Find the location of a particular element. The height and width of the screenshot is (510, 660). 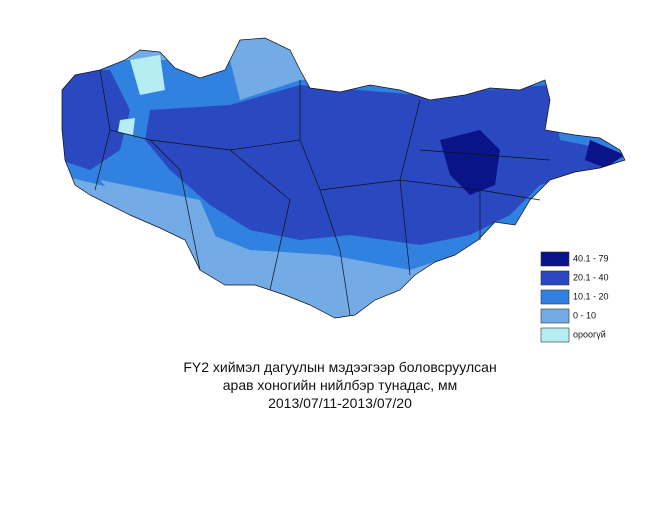

legend-label: 10.1 - 20 is located at coordinates (591, 296).